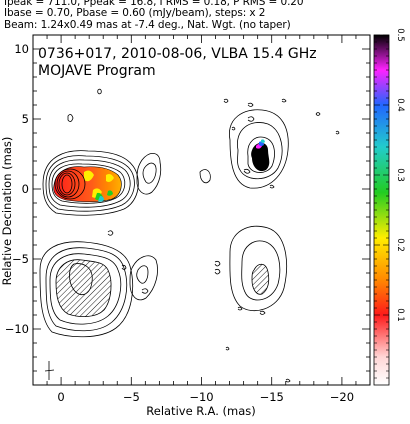  What do you see at coordinates (400, 105) in the screenshot?
I see `colorbar-tick-label: 0.4` at bounding box center [400, 105].